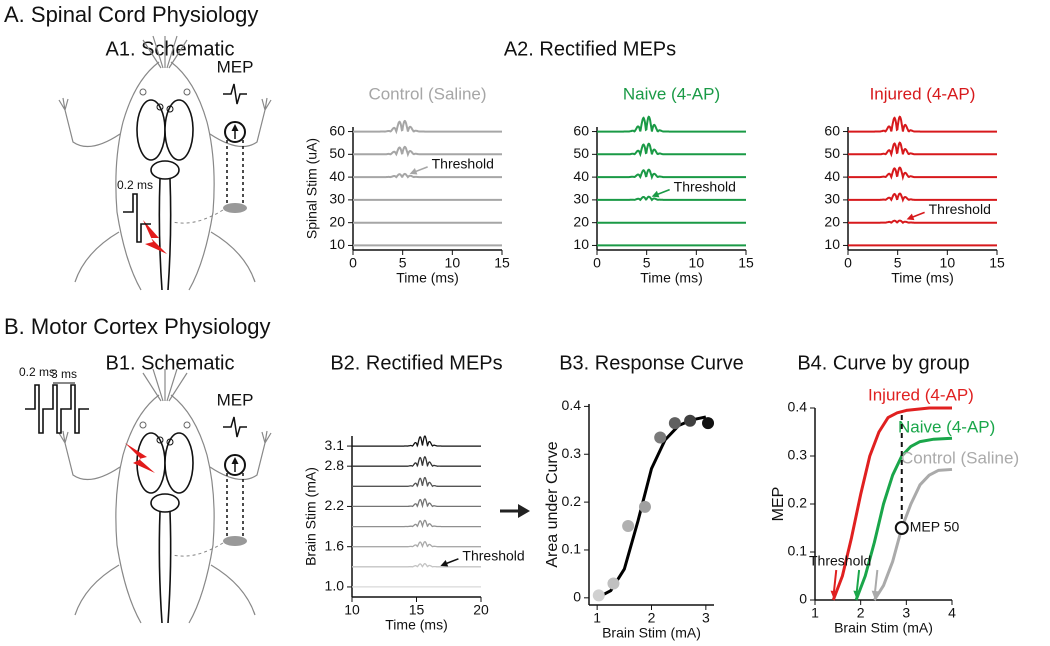 This screenshot has width=1050, height=646. What do you see at coordinates (597, 618) in the screenshot?
I see `x-tick-label: 1` at bounding box center [597, 618].